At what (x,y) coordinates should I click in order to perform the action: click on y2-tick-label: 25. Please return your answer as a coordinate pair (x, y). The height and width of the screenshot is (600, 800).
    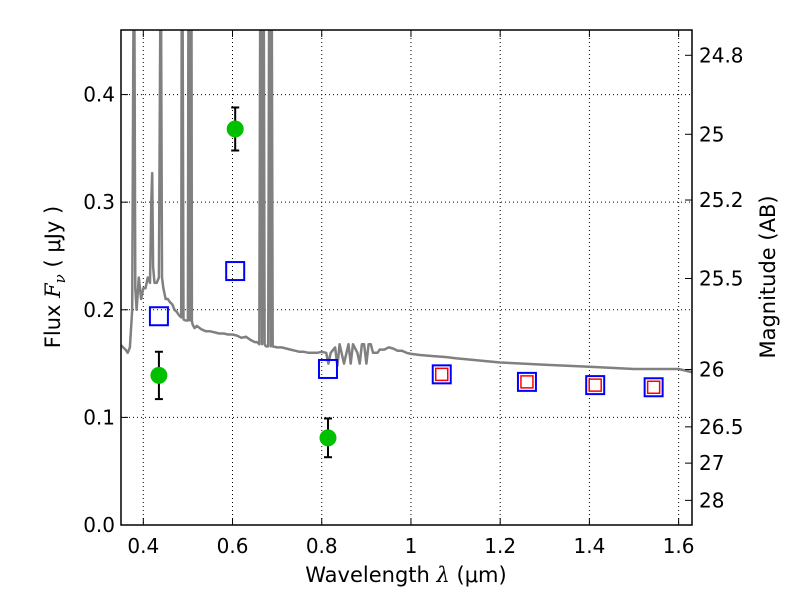
    Looking at the image, I should click on (711, 134).